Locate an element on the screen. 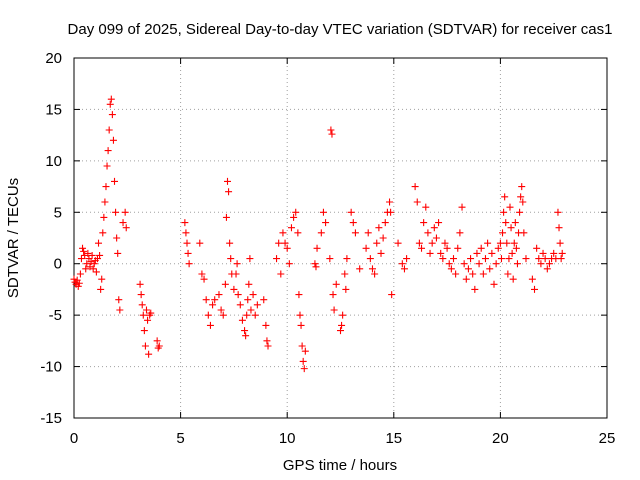  x-tick-label: 10 is located at coordinates (287, 438).